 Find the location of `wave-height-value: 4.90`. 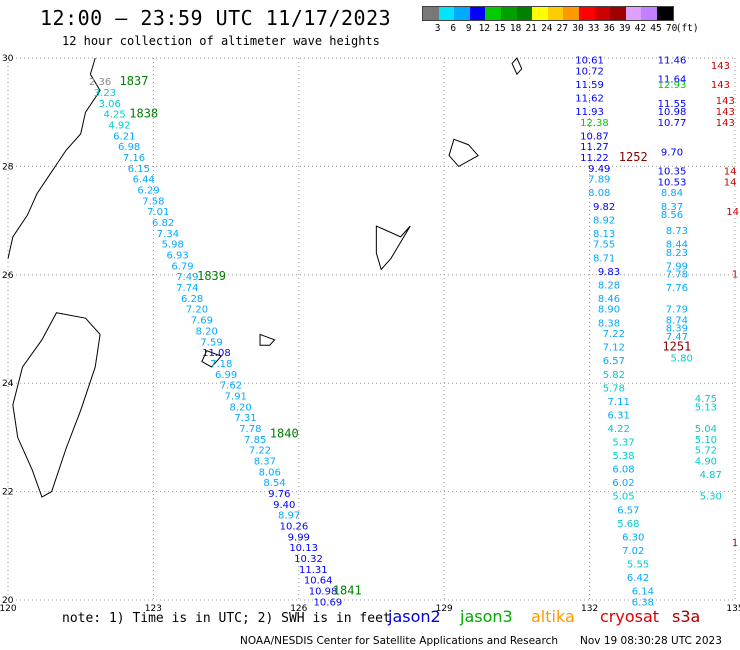

wave-height-value: 4.90 is located at coordinates (706, 462).